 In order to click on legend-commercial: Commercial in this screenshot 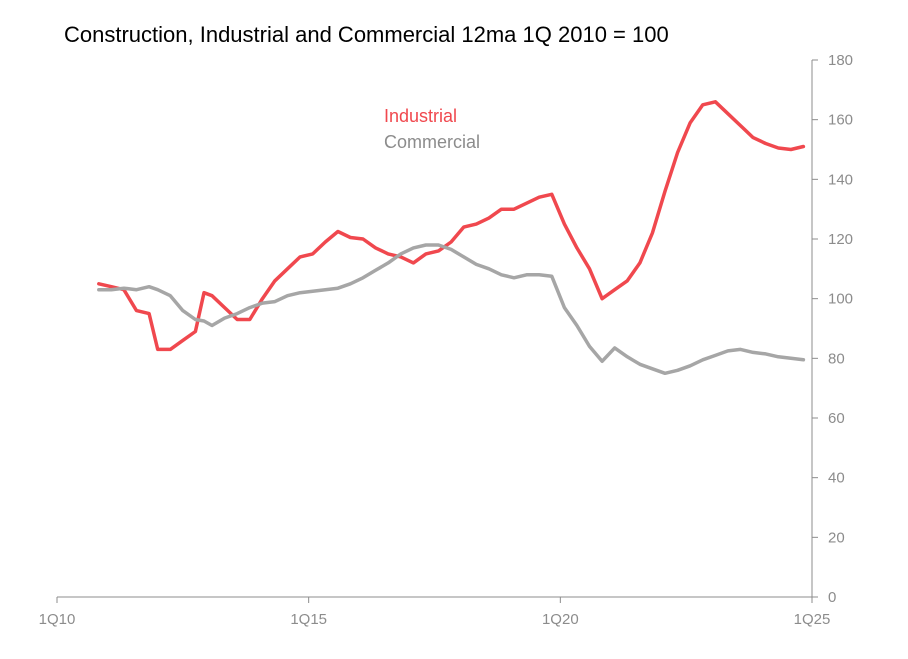, I will do `click(432, 142)`.